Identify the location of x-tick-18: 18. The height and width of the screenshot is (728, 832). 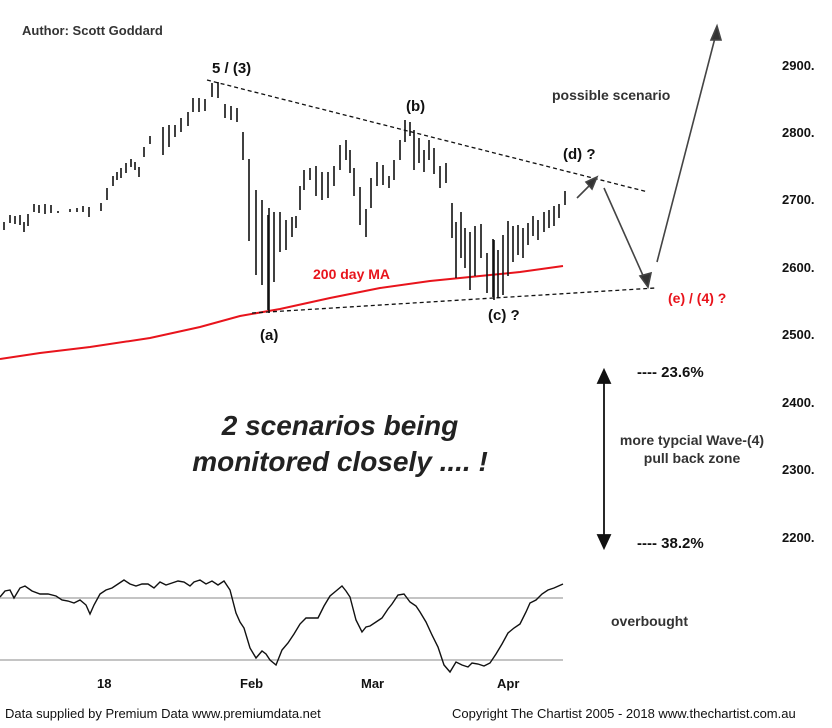
(104, 683).